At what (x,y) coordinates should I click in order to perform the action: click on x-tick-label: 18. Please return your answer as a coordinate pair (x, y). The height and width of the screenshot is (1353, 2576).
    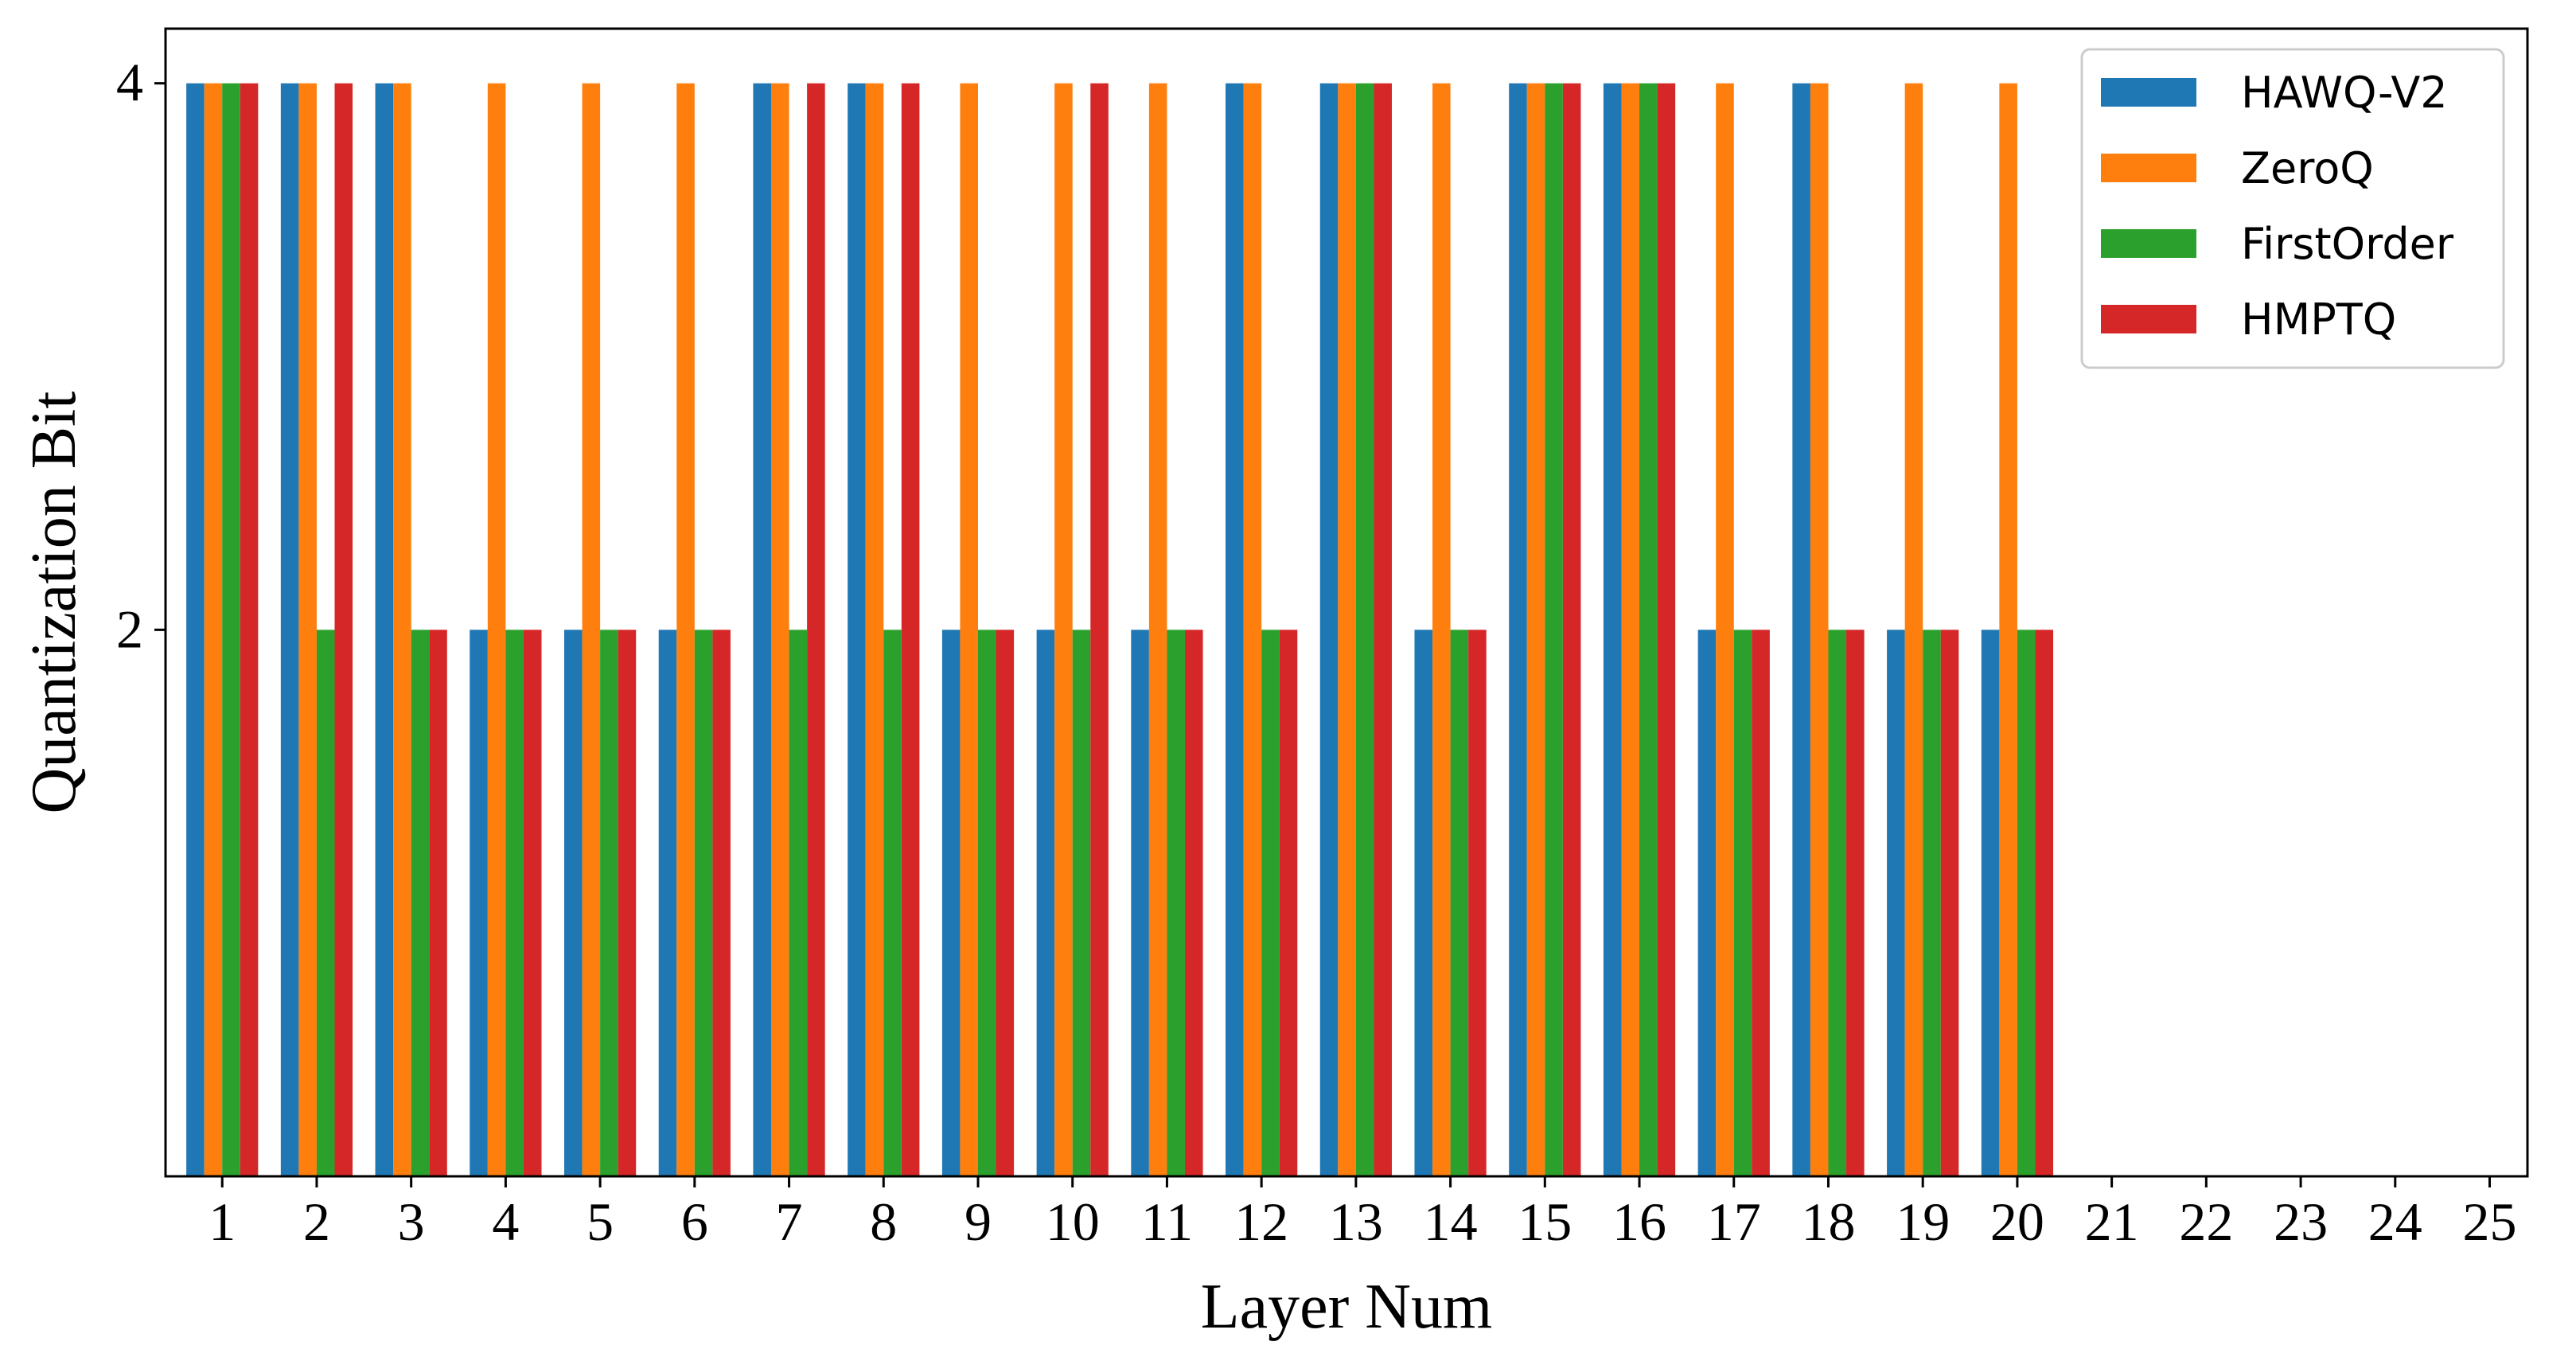
    Looking at the image, I should click on (1828, 1221).